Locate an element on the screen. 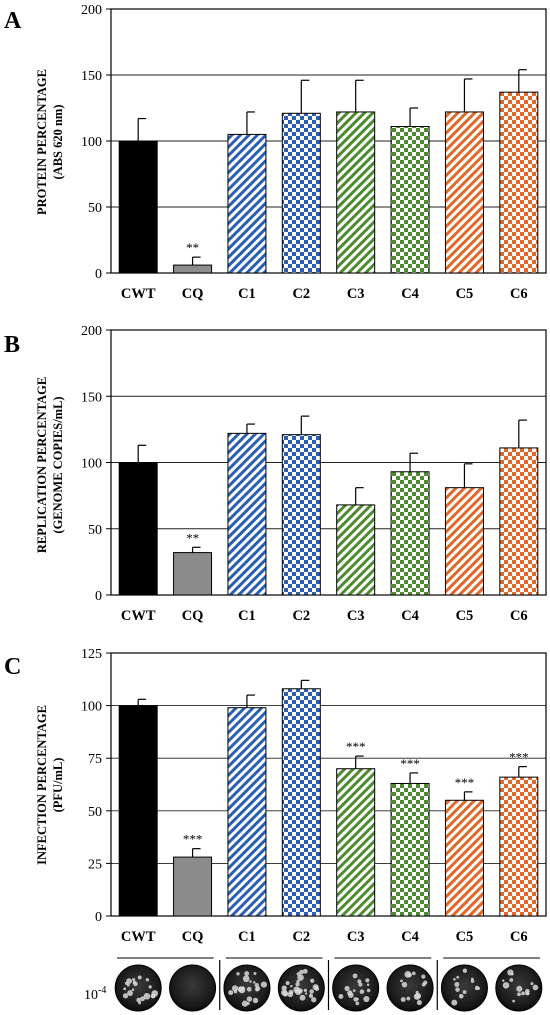 The height and width of the screenshot is (1015, 550). p1-bar-C2 is located at coordinates (301, 193).